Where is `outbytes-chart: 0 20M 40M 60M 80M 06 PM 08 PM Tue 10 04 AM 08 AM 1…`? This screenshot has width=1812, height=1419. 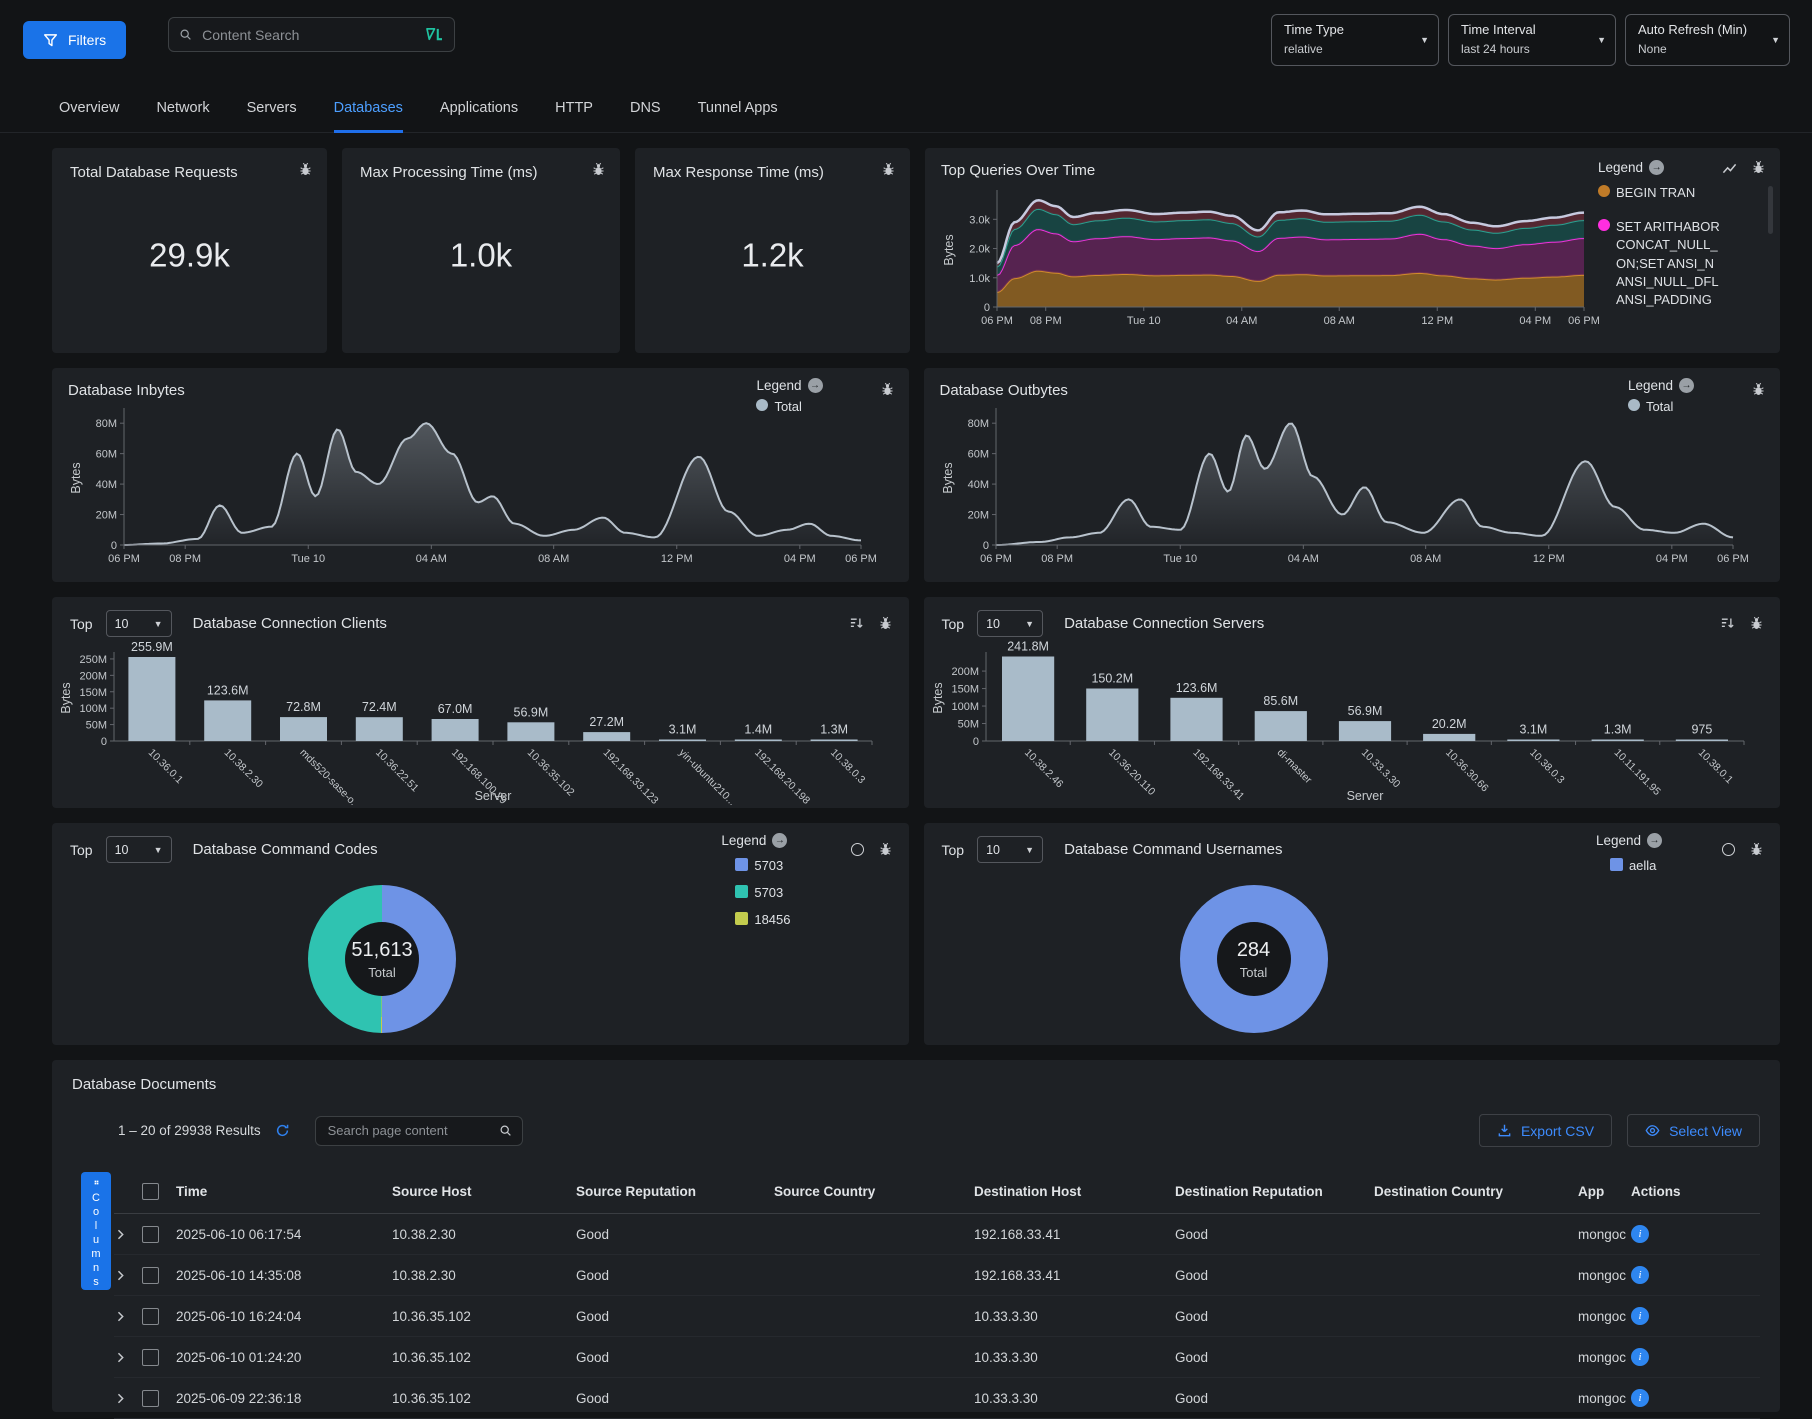 outbytes-chart: 0 20M 40M 60M 80M 06 PM 08 PM Tue 10 04 AM 08 AM 1… is located at coordinates (1347, 486).